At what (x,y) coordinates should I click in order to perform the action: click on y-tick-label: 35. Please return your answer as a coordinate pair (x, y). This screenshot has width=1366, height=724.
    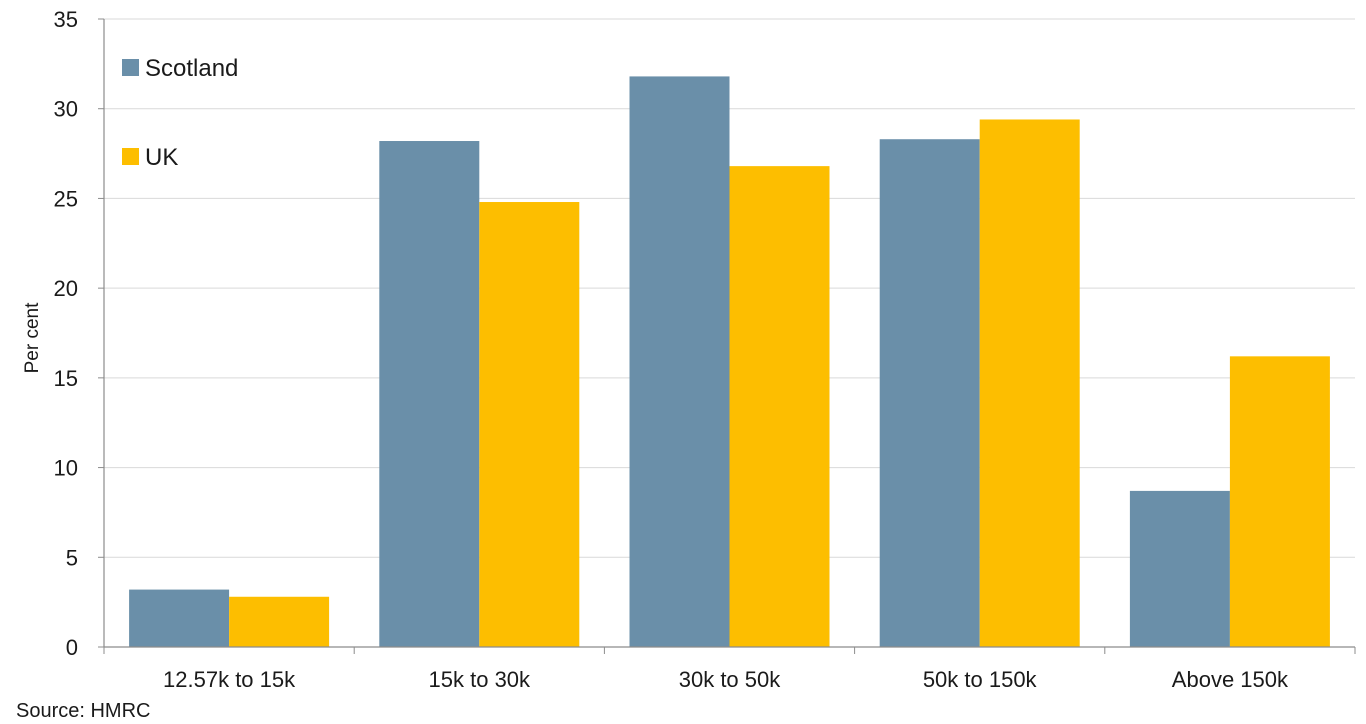
    Looking at the image, I should click on (66, 19).